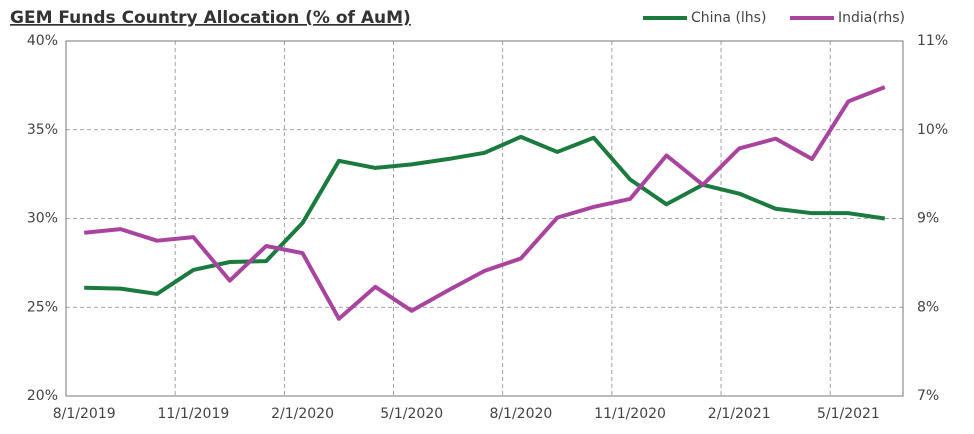  What do you see at coordinates (411, 414) in the screenshot?
I see `x-tick-label: 5/1/2020` at bounding box center [411, 414].